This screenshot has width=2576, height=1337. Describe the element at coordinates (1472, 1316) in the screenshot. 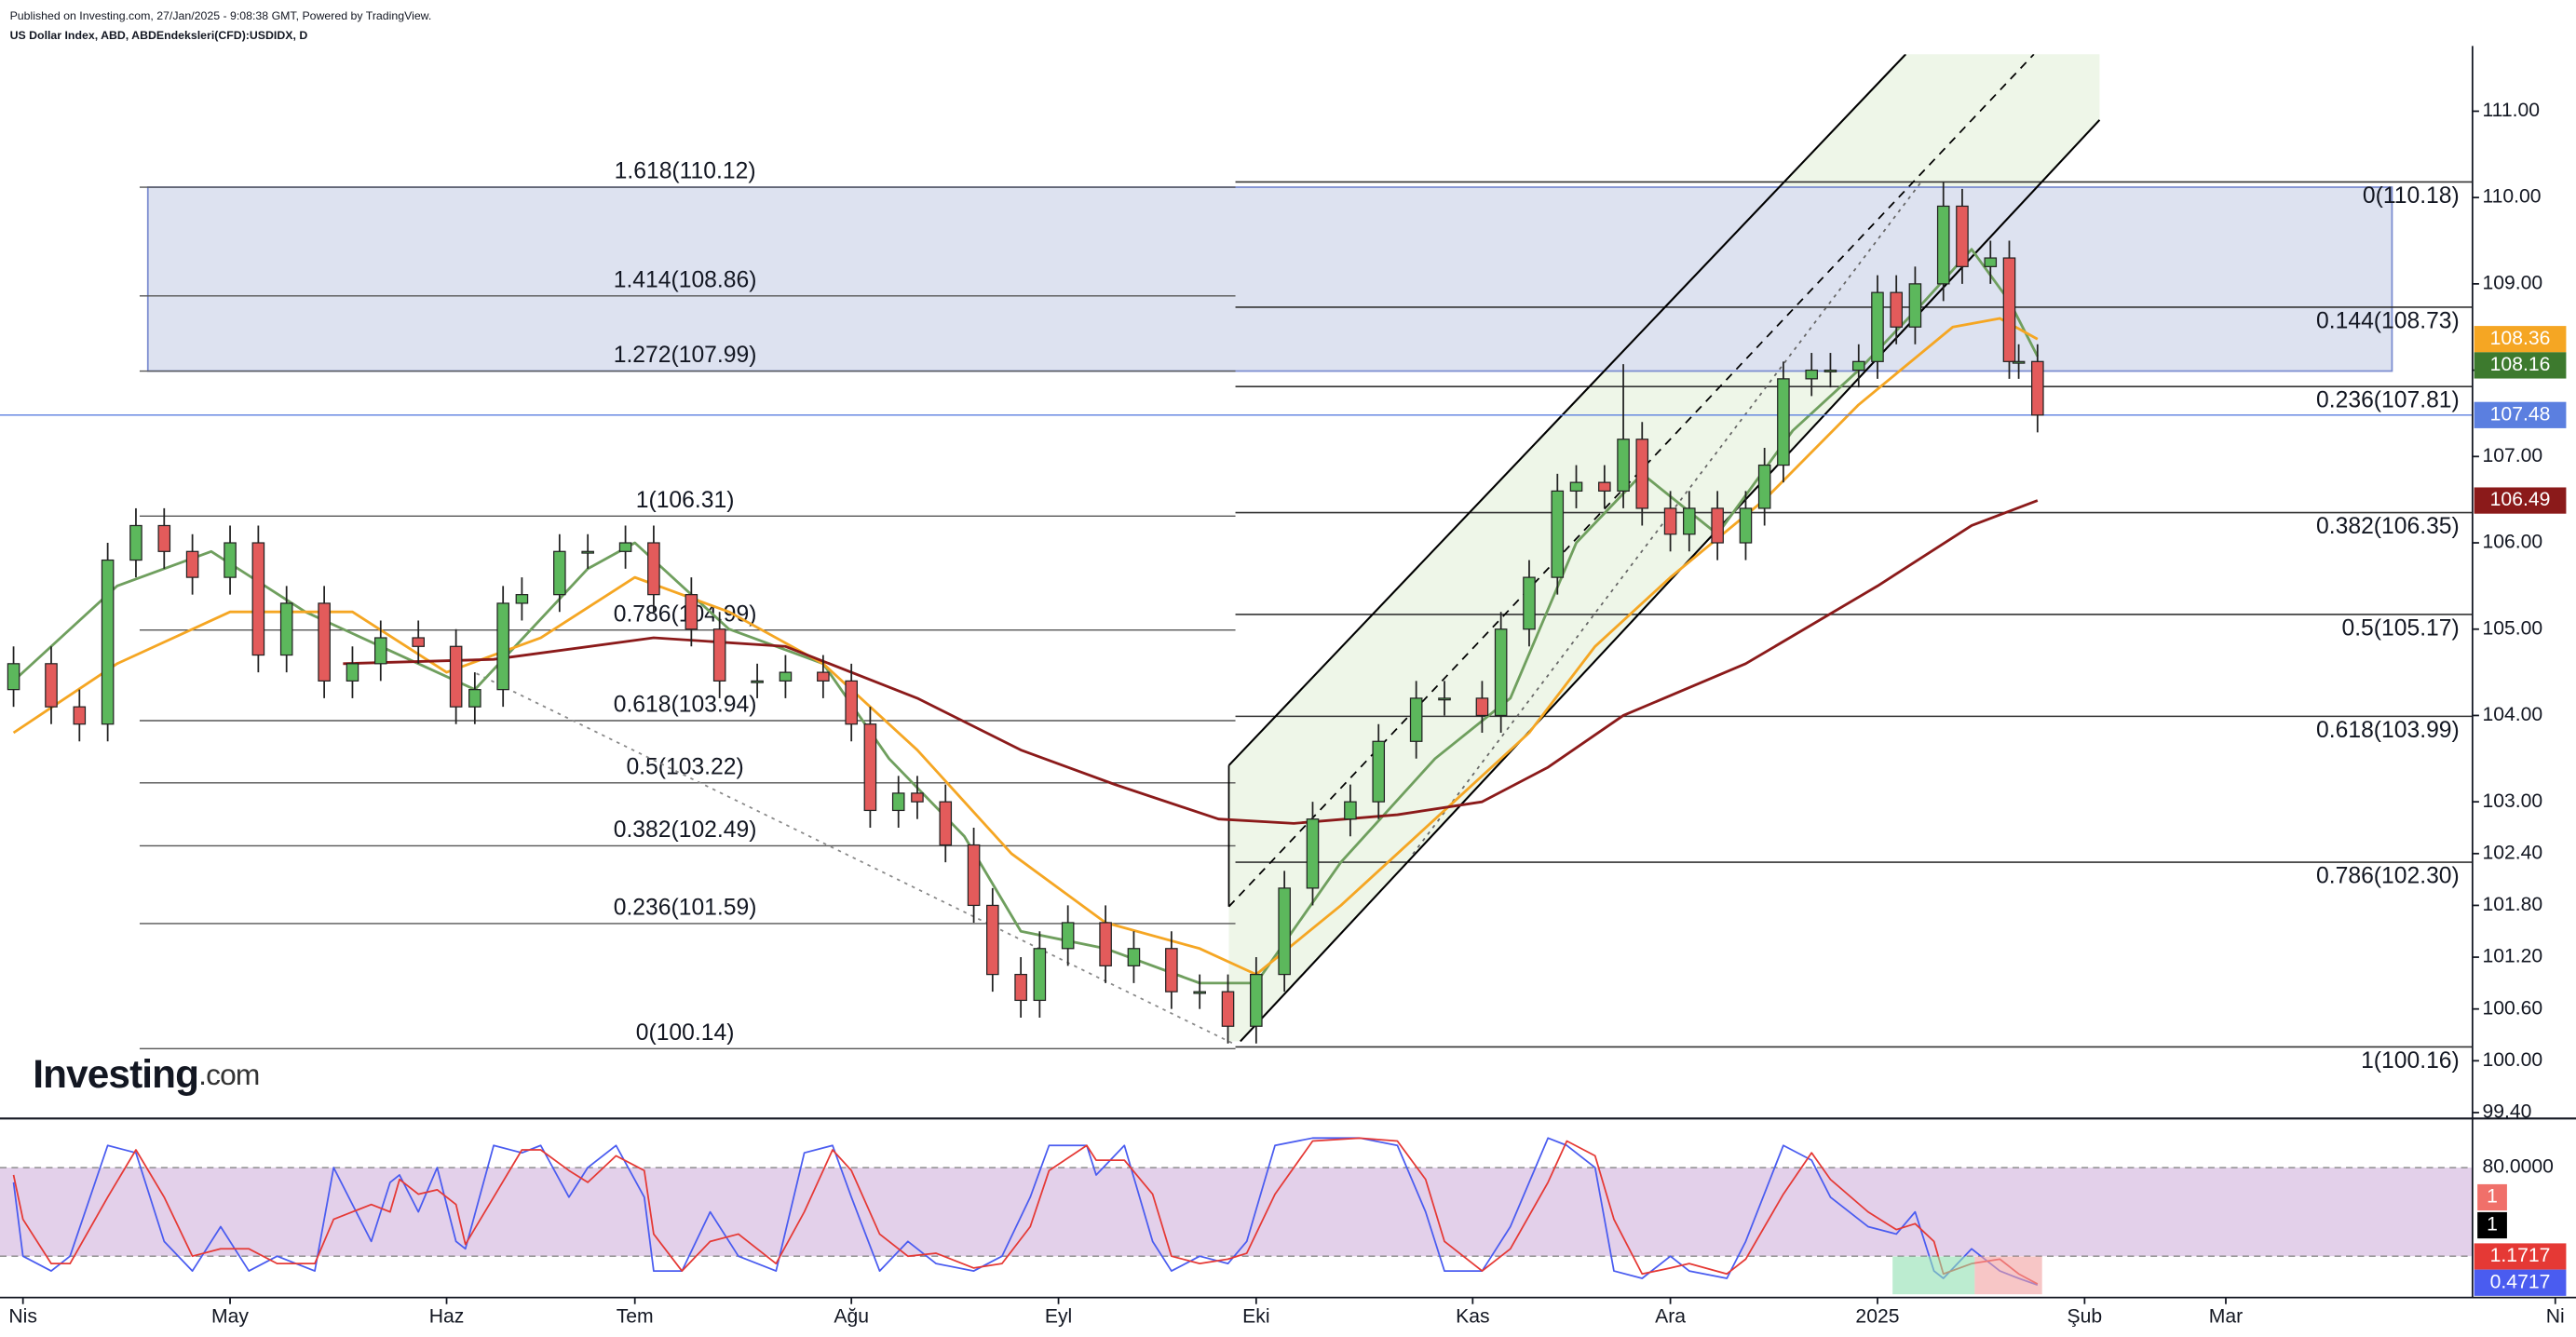

I see `x-tick-label: Kas` at that location.